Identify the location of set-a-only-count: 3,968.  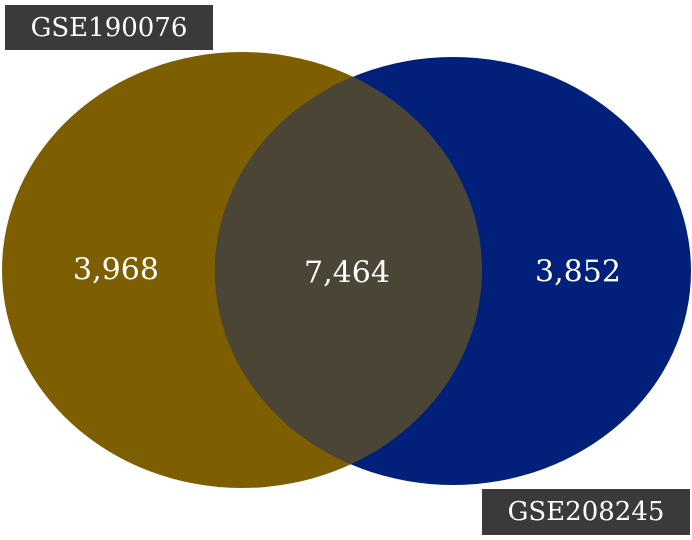
(116, 270).